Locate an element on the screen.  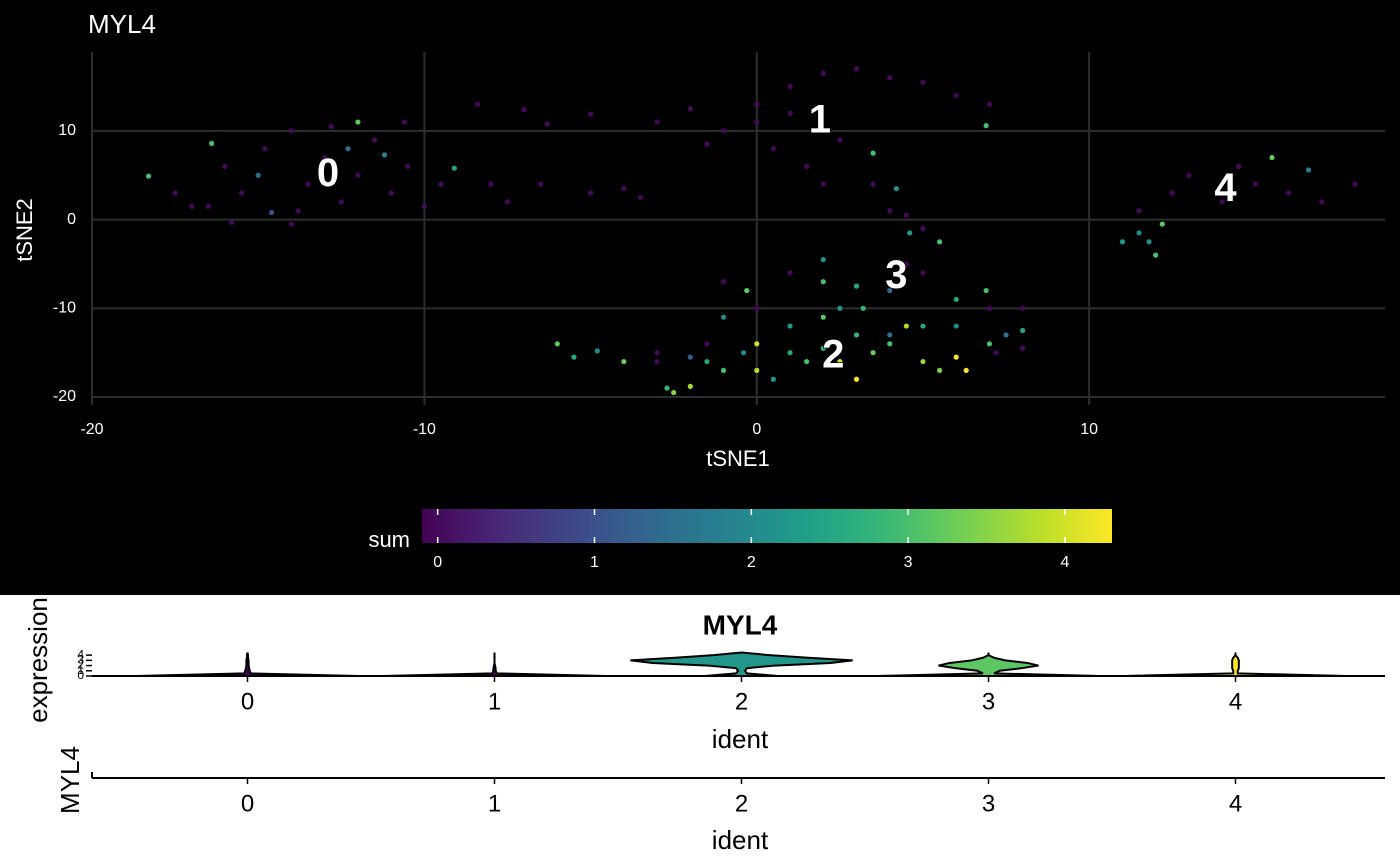
y-axis-title: tSNE2 is located at coordinates (24, 230).